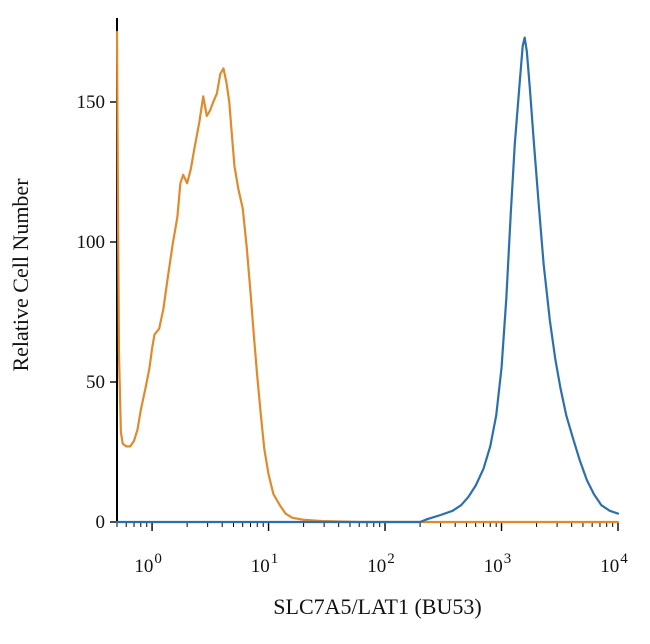  Describe the element at coordinates (265, 564) in the screenshot. I see `x-tick-label: 10¹` at that location.